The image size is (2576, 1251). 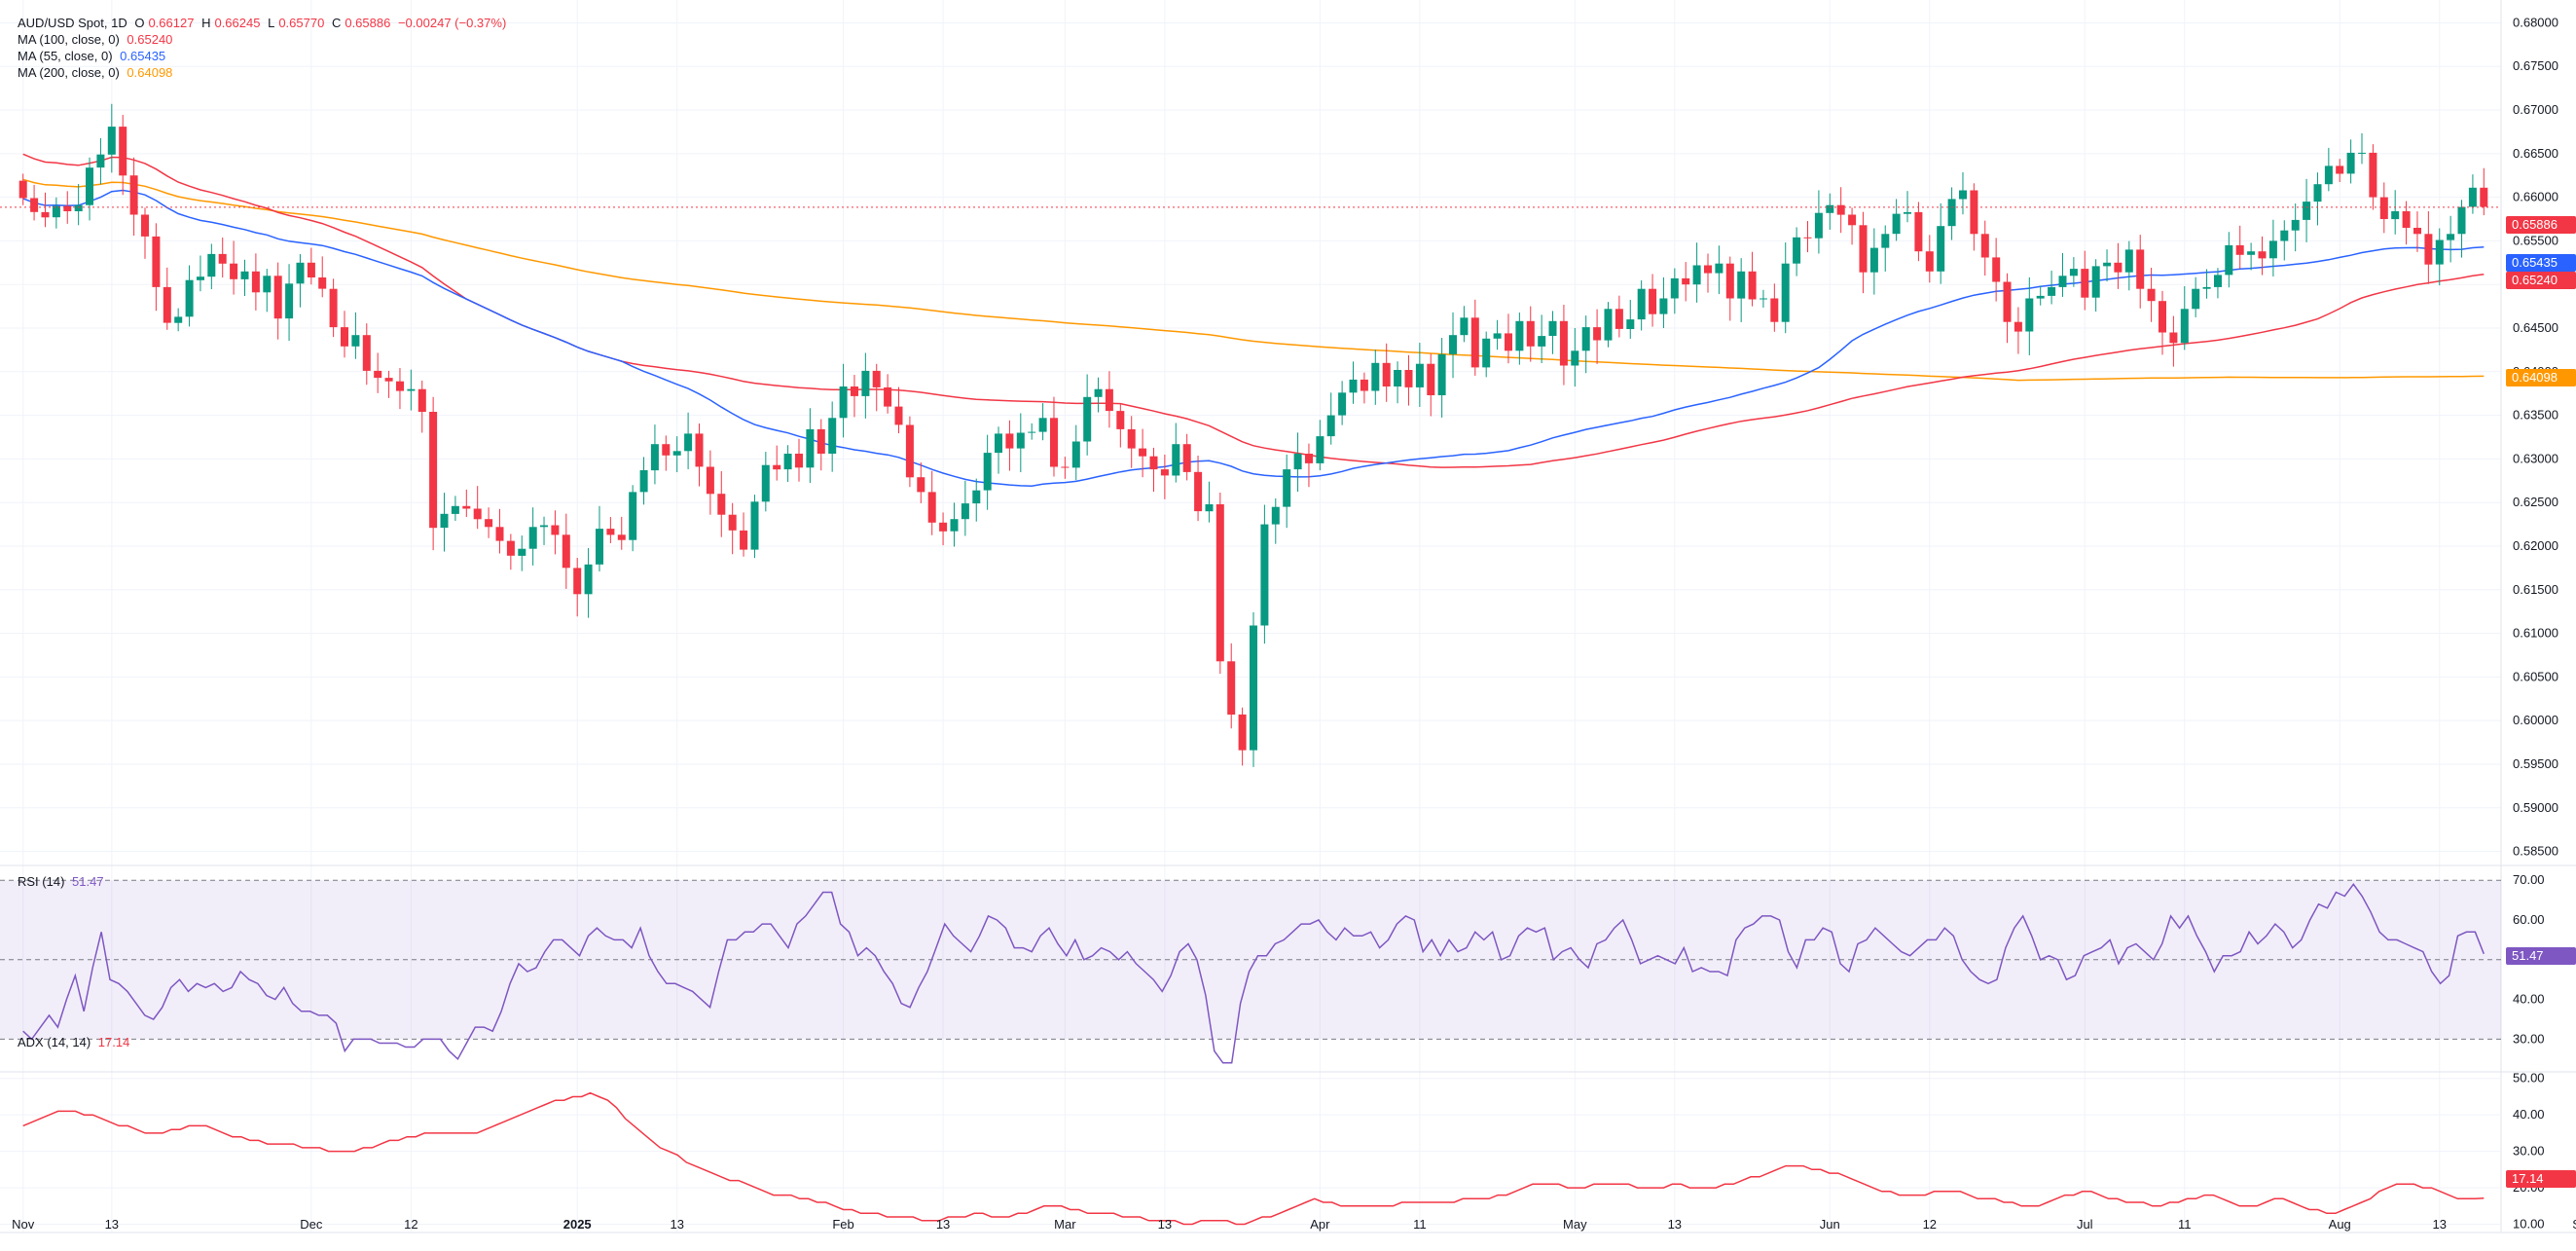 What do you see at coordinates (164, 23) in the screenshot?
I see `ohlc-open: O 0.66127` at bounding box center [164, 23].